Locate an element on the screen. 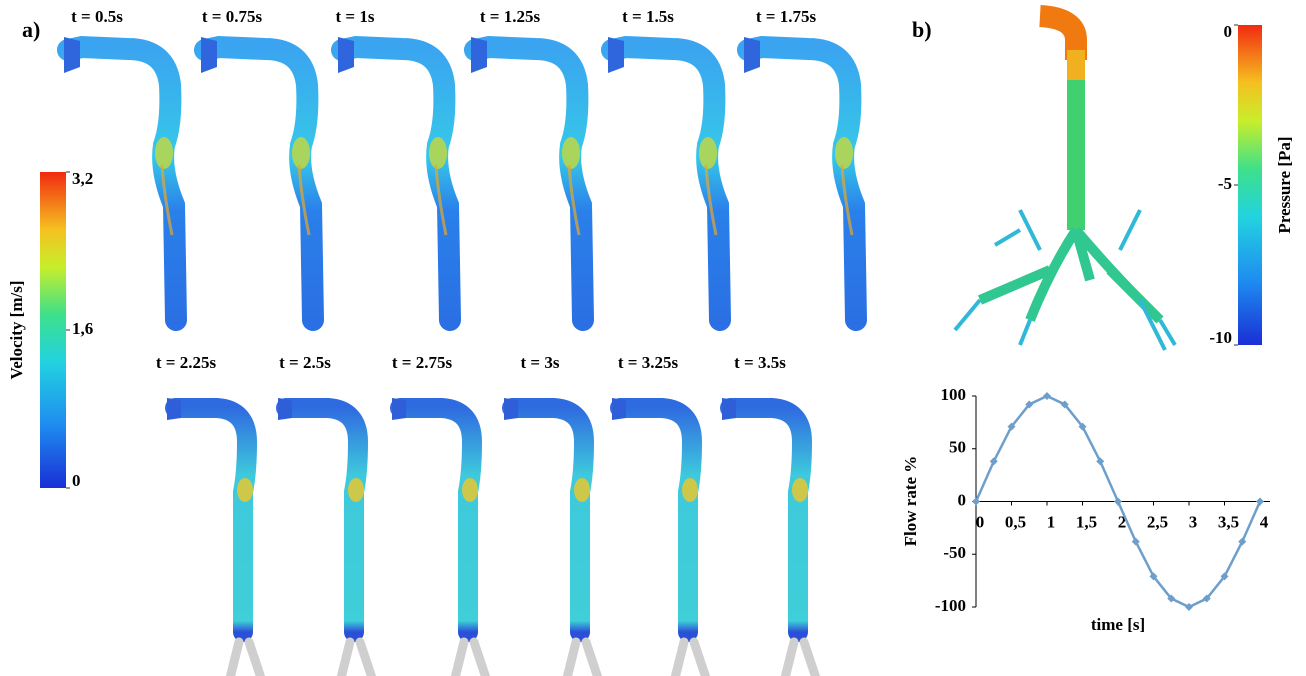 Image resolution: width=1306 pixels, height=676 pixels. y-tick-label: -50 is located at coordinates (954, 552).